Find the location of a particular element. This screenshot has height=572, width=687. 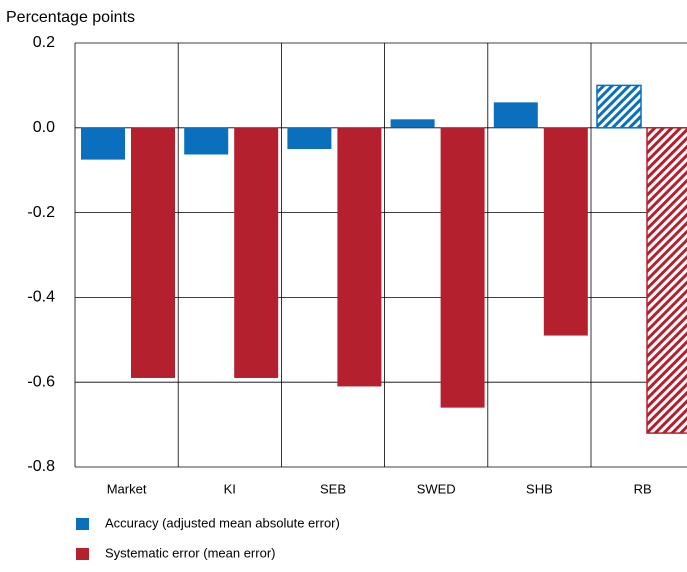

y-tick-label: -0.8 is located at coordinates (41, 466).